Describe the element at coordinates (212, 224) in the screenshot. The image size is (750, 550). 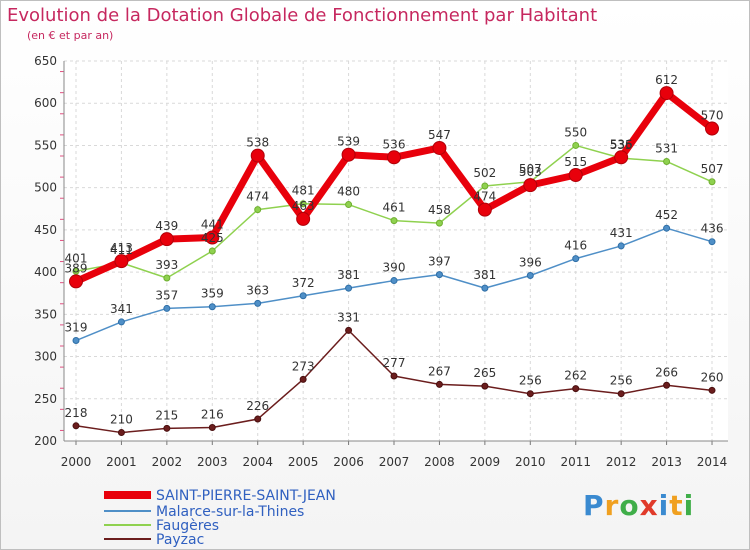
I see `data-label: 441` at that location.